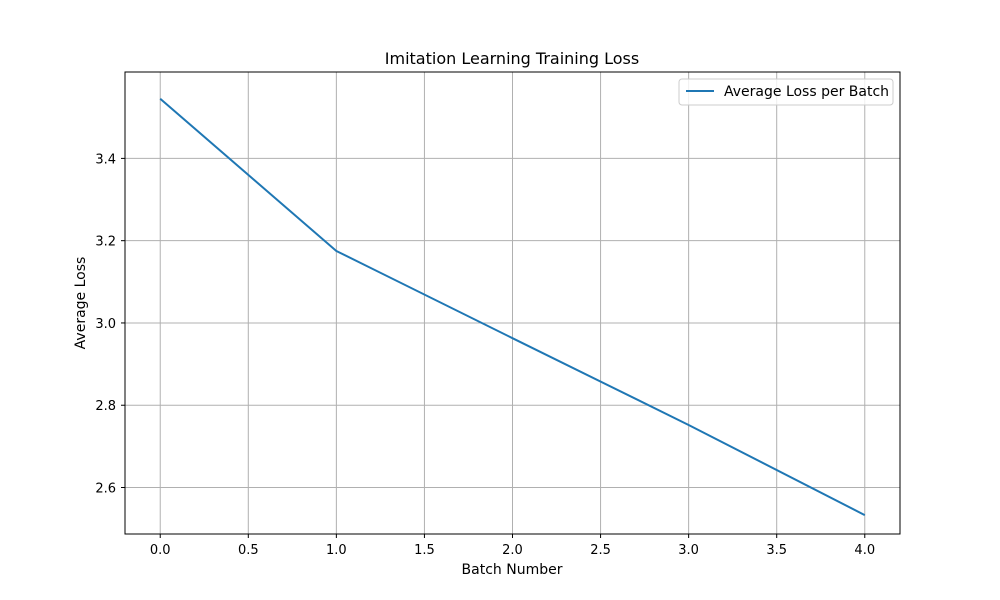  Describe the element at coordinates (512, 58) in the screenshot. I see `chart-title: Imitation Learning Training Loss` at that location.